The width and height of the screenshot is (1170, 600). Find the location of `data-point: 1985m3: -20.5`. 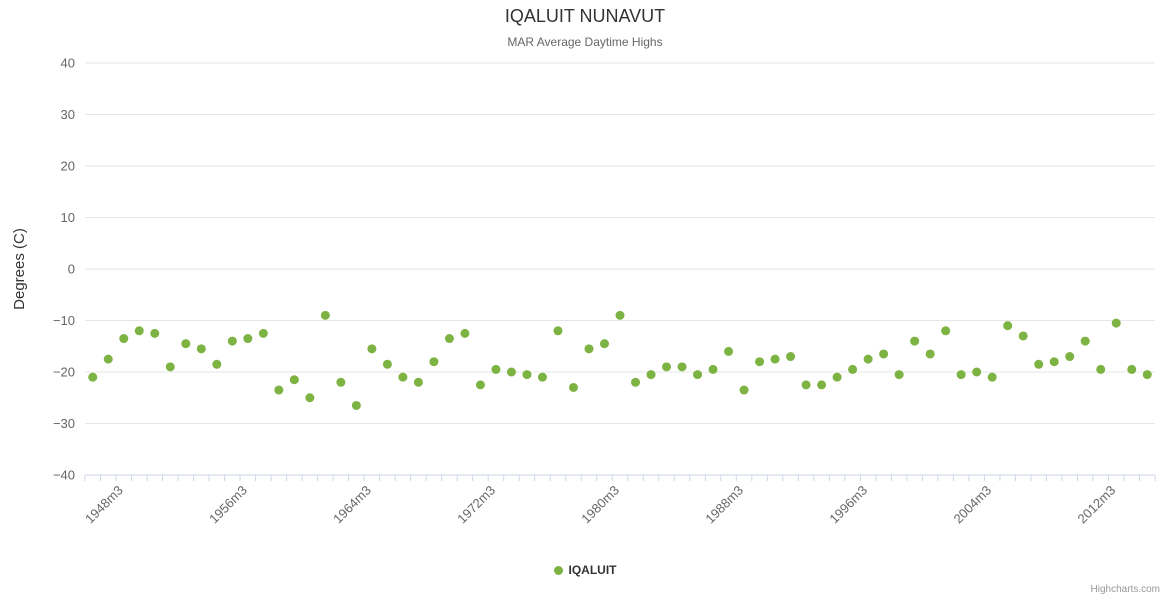

data-point: 1985m3: -20.5 is located at coordinates (698, 375).